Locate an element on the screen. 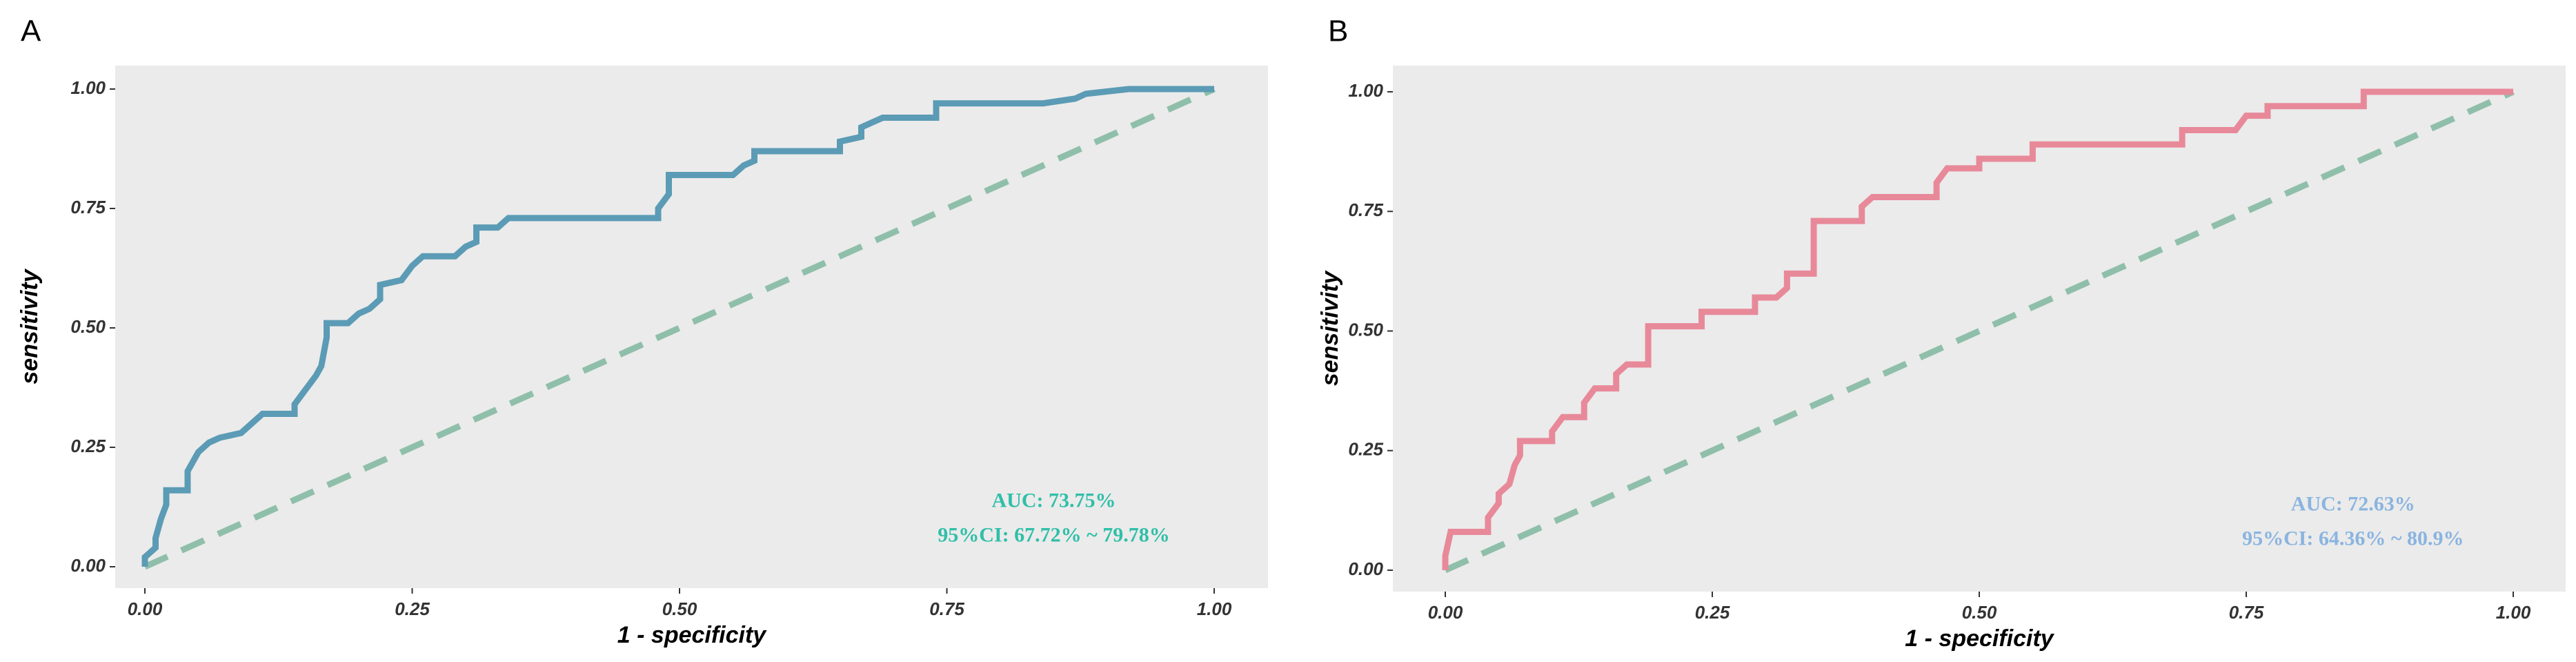  annotation: AUC: 72.63% is located at coordinates (2353, 504).